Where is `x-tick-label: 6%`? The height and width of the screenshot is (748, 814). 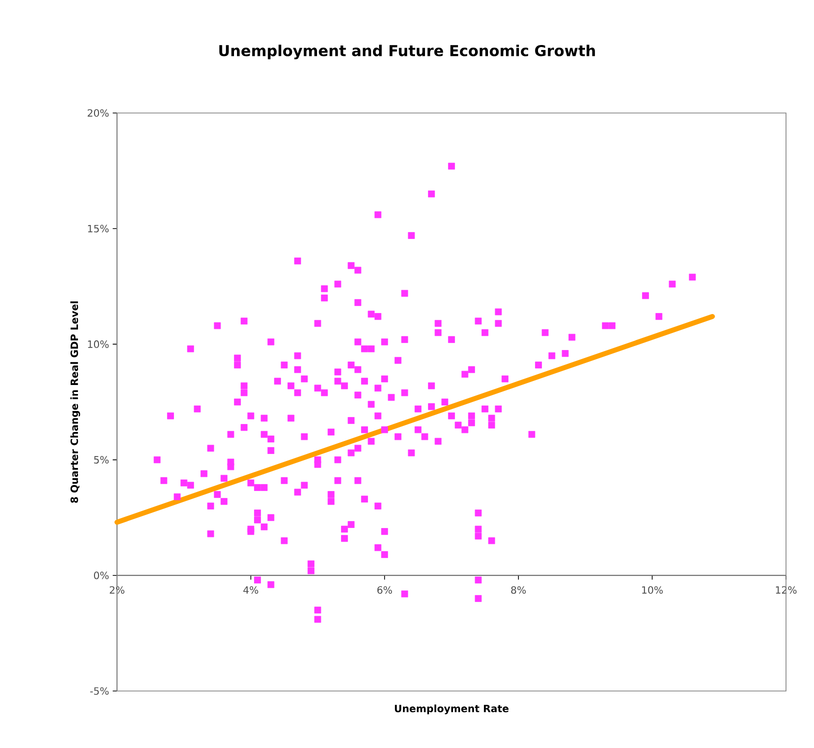 x-tick-label: 6% is located at coordinates (384, 590).